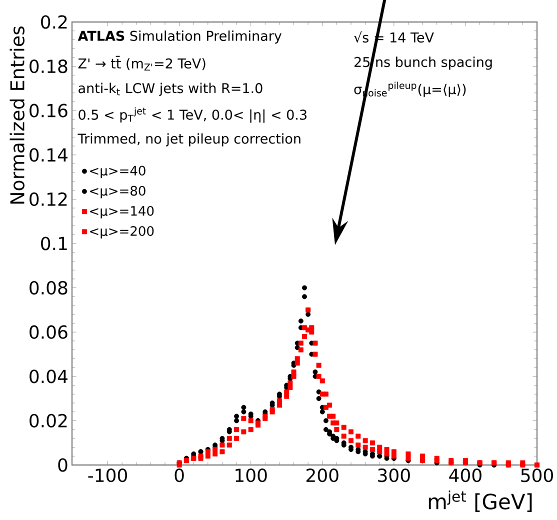 The width and height of the screenshot is (557, 520). I want to click on x-tick-label: 100, so click(251, 475).